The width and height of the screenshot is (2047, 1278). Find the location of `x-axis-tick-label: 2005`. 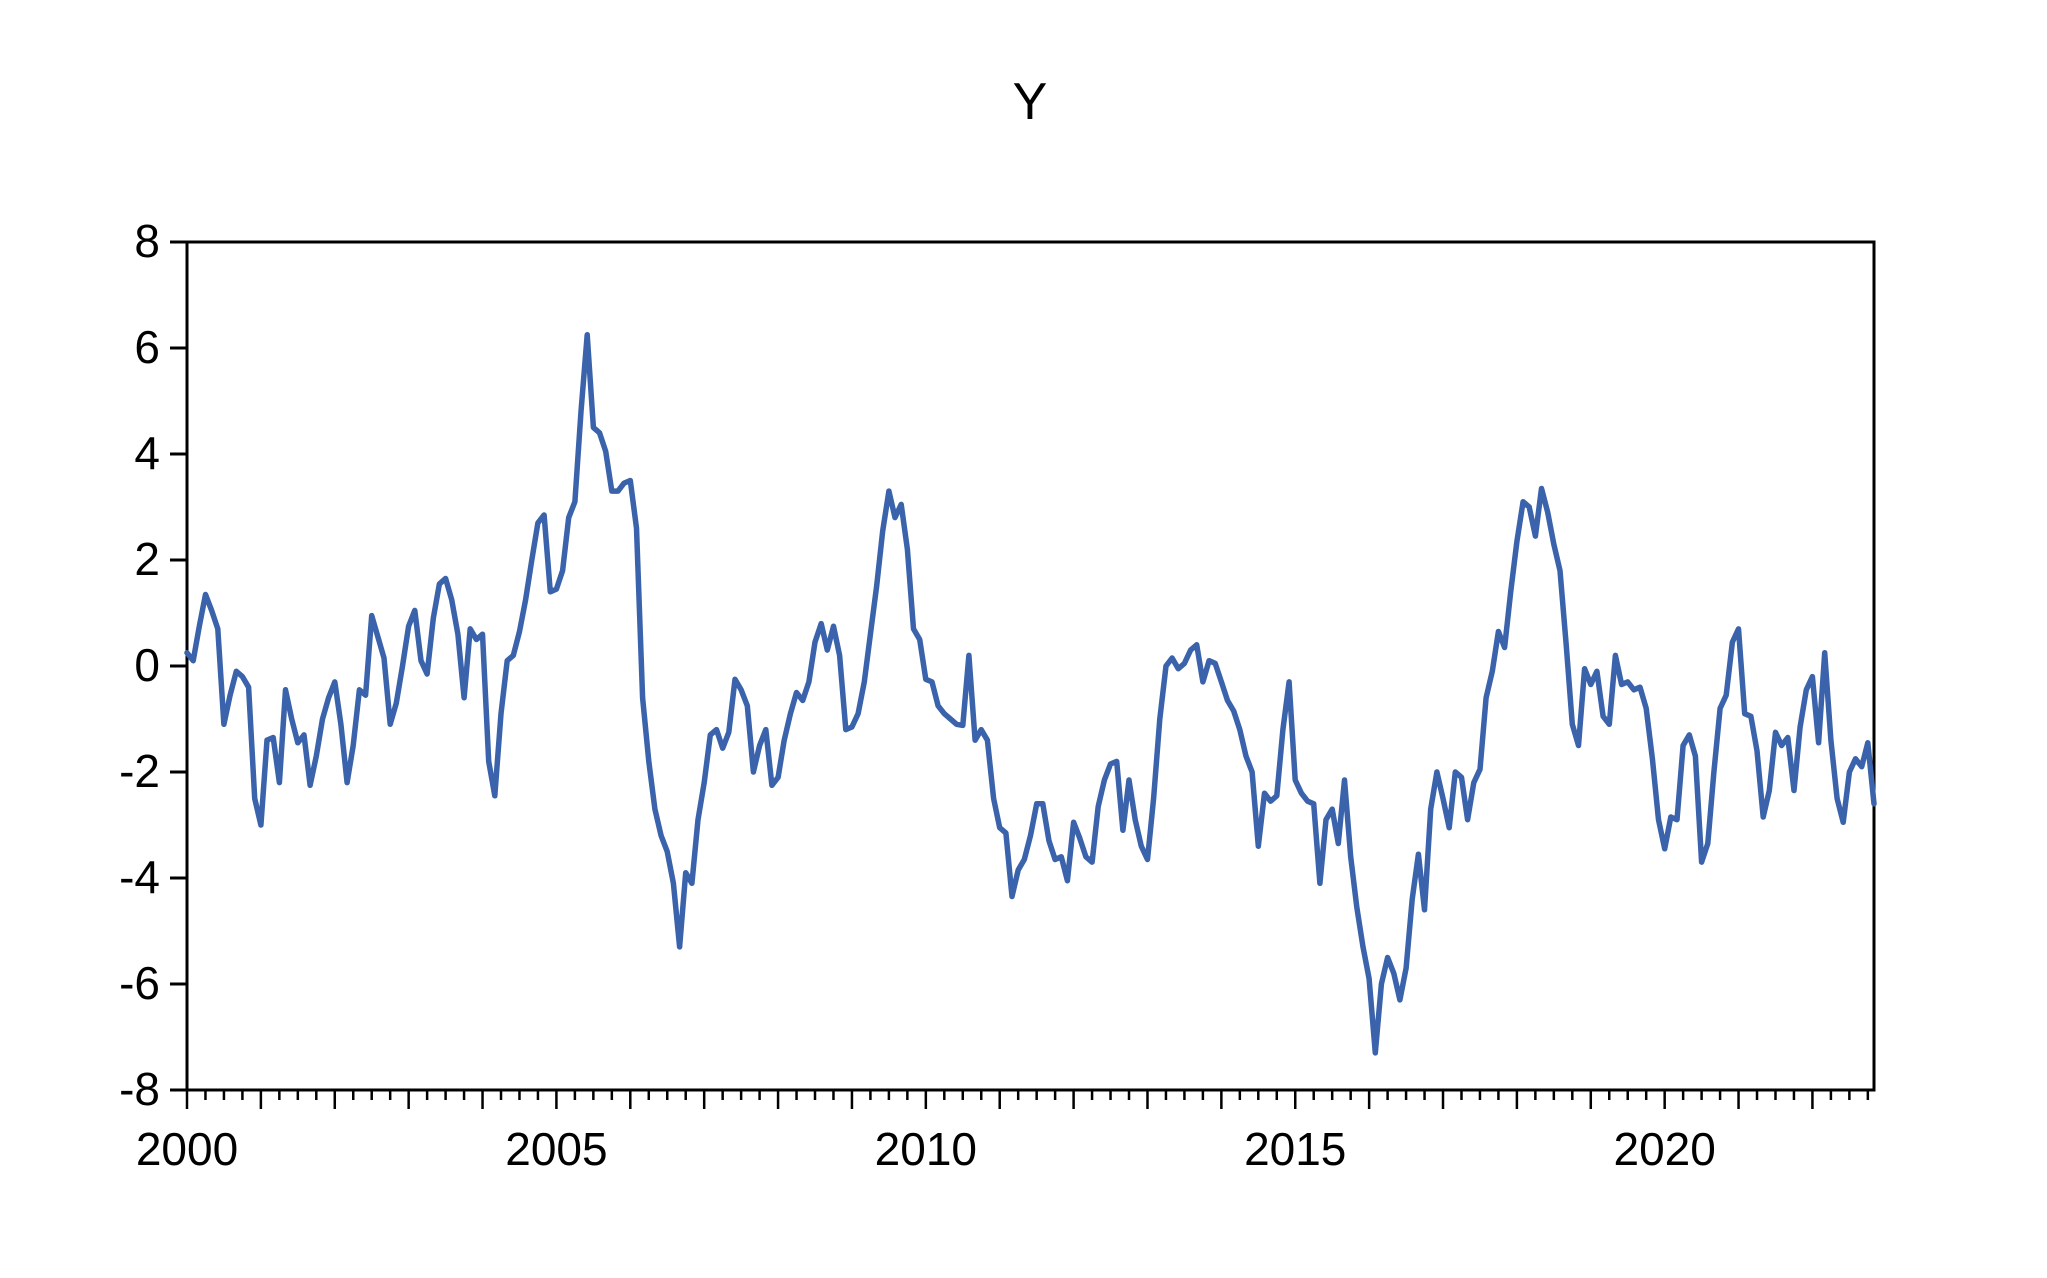

x-axis-tick-label: 2005 is located at coordinates (556, 1149).